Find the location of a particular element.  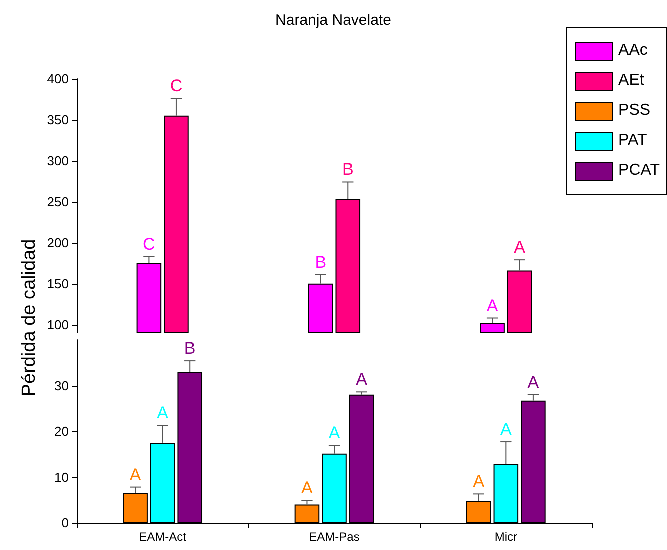

legend-label: AAc is located at coordinates (633, 51).